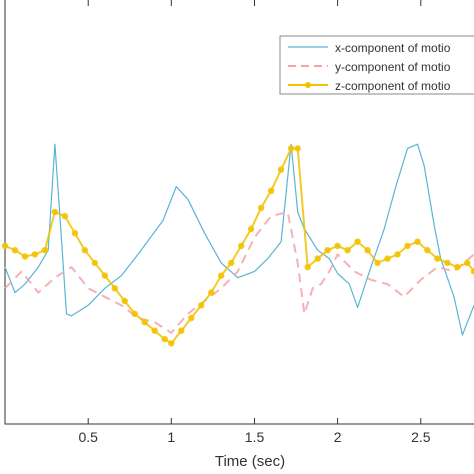  What do you see at coordinates (255, 437) in the screenshot?
I see `x-tick-label: 1.5` at bounding box center [255, 437].